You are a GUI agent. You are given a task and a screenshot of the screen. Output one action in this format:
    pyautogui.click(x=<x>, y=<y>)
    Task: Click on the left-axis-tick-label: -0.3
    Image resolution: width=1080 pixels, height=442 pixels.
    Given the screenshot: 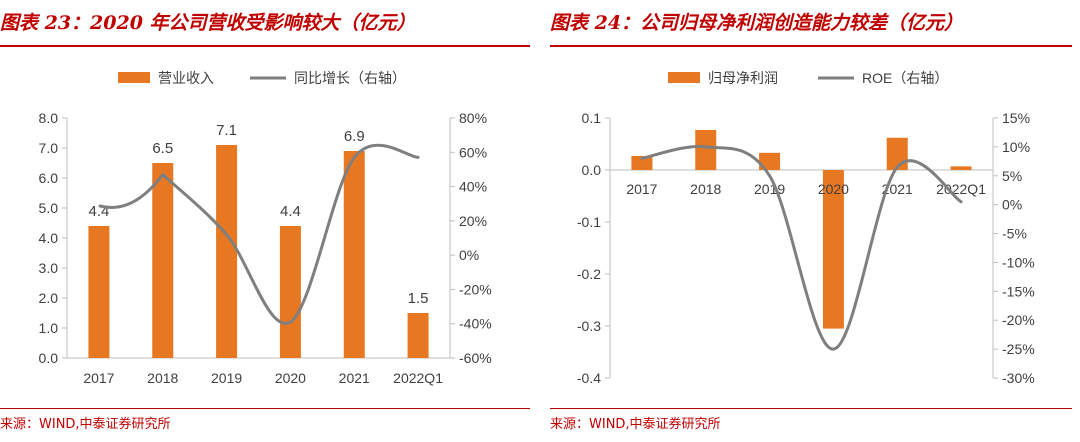 What is the action you would take?
    pyautogui.click(x=589, y=326)
    